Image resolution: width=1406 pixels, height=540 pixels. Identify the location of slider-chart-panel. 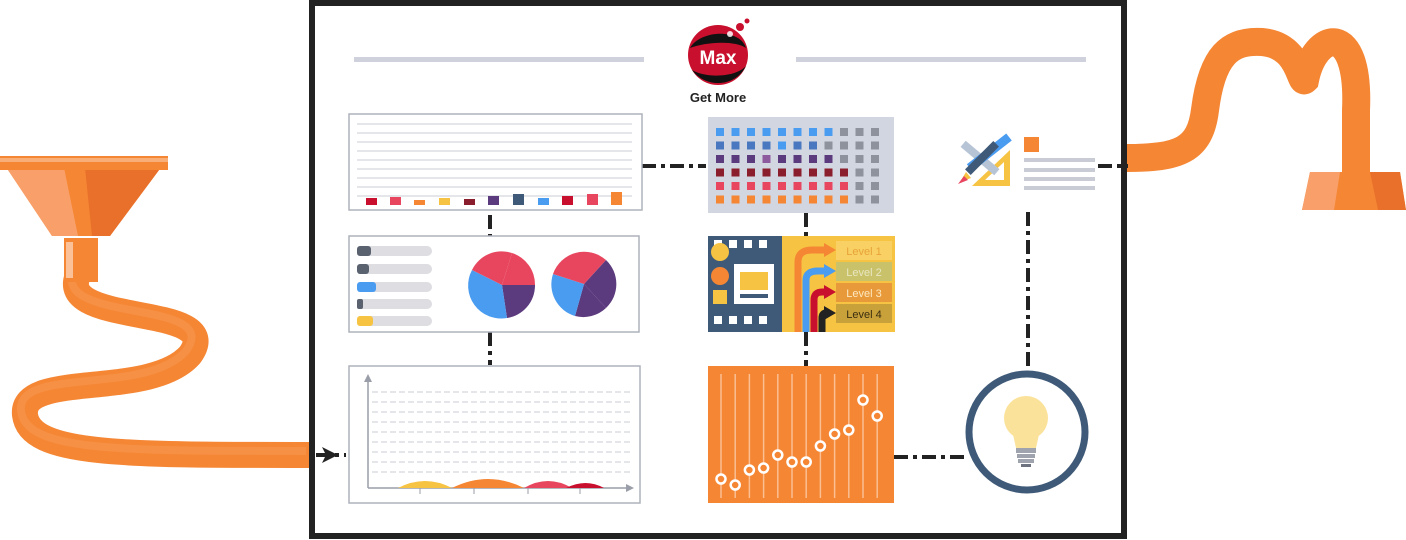
(801, 434).